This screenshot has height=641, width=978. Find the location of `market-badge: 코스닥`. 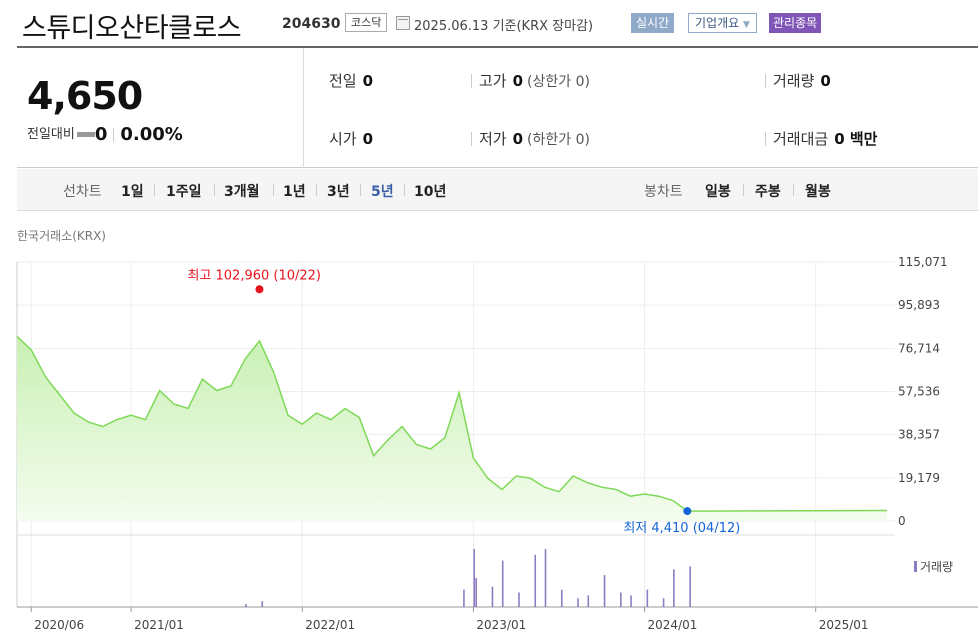

market-badge: 코스닥 is located at coordinates (366, 22).